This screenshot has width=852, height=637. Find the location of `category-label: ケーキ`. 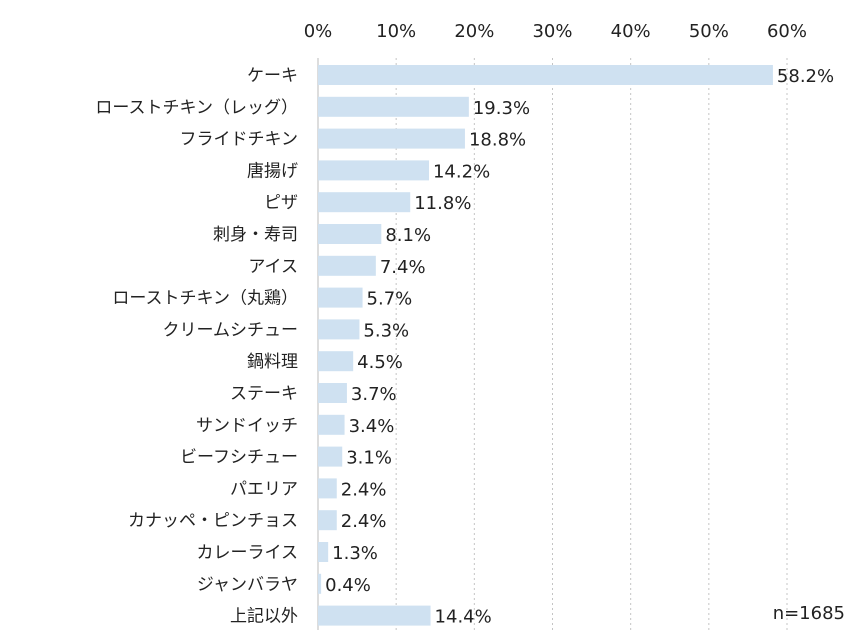

category-label: ケーキ is located at coordinates (272, 76).